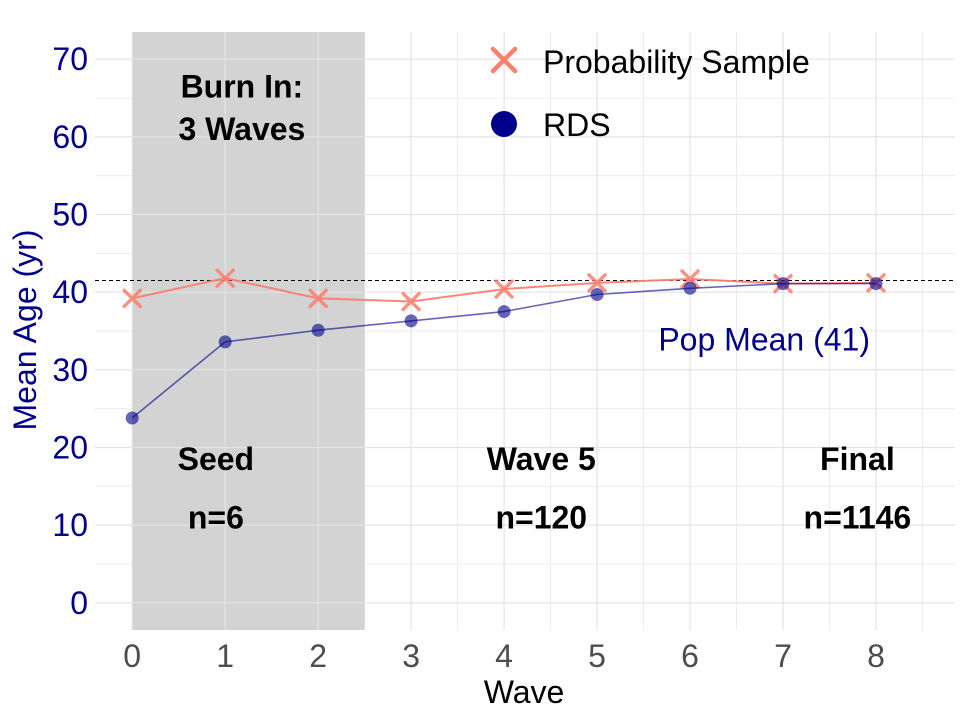 The width and height of the screenshot is (964, 719). Describe the element at coordinates (216, 459) in the screenshot. I see `annotation-line: Seed` at that location.